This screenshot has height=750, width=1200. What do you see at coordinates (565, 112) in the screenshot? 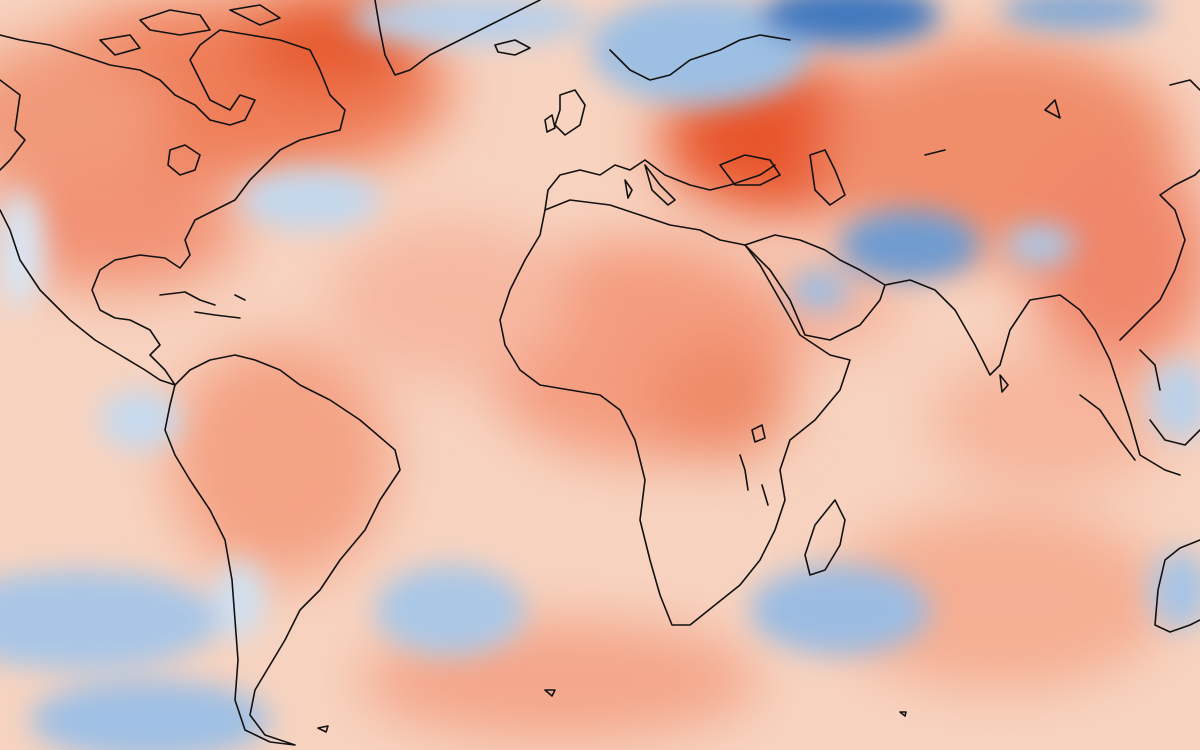
I see `british-isles-coast` at bounding box center [565, 112].